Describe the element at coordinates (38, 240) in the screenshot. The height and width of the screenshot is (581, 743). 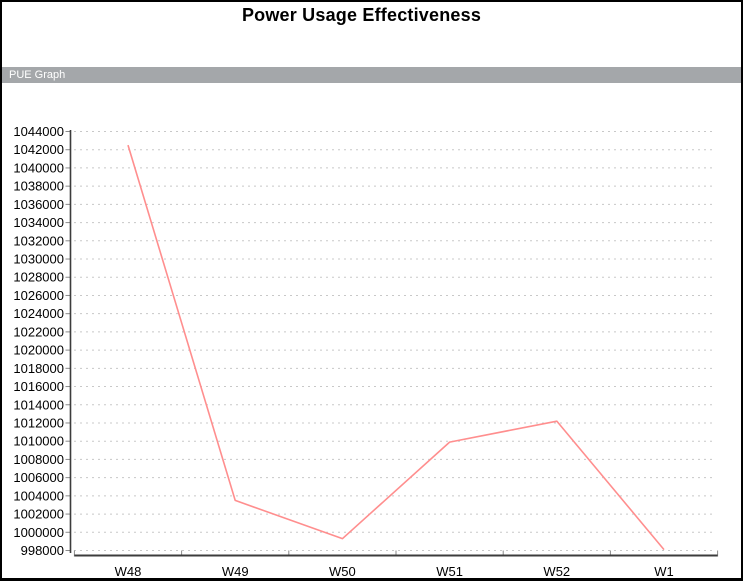
I see `y-tick-label: 1032000` at that location.